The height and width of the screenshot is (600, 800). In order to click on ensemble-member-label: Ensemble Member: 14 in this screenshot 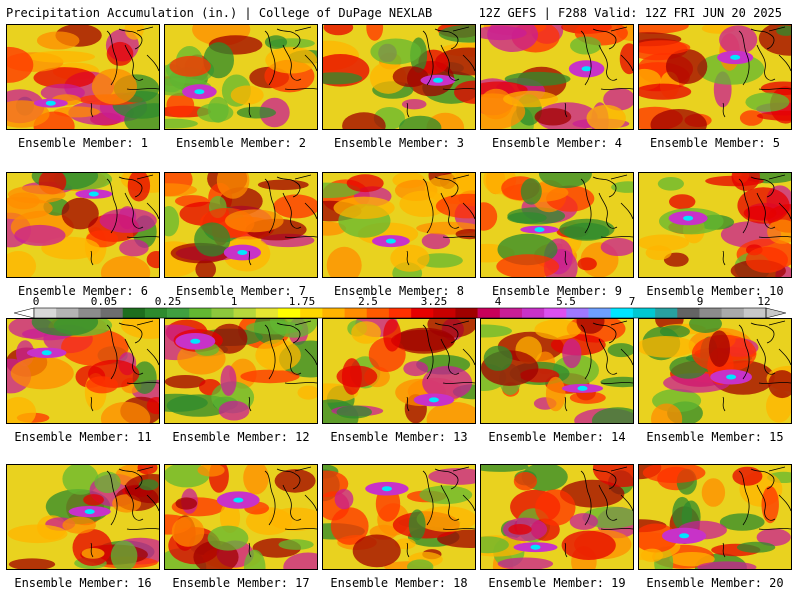, I will do `click(557, 437)`.